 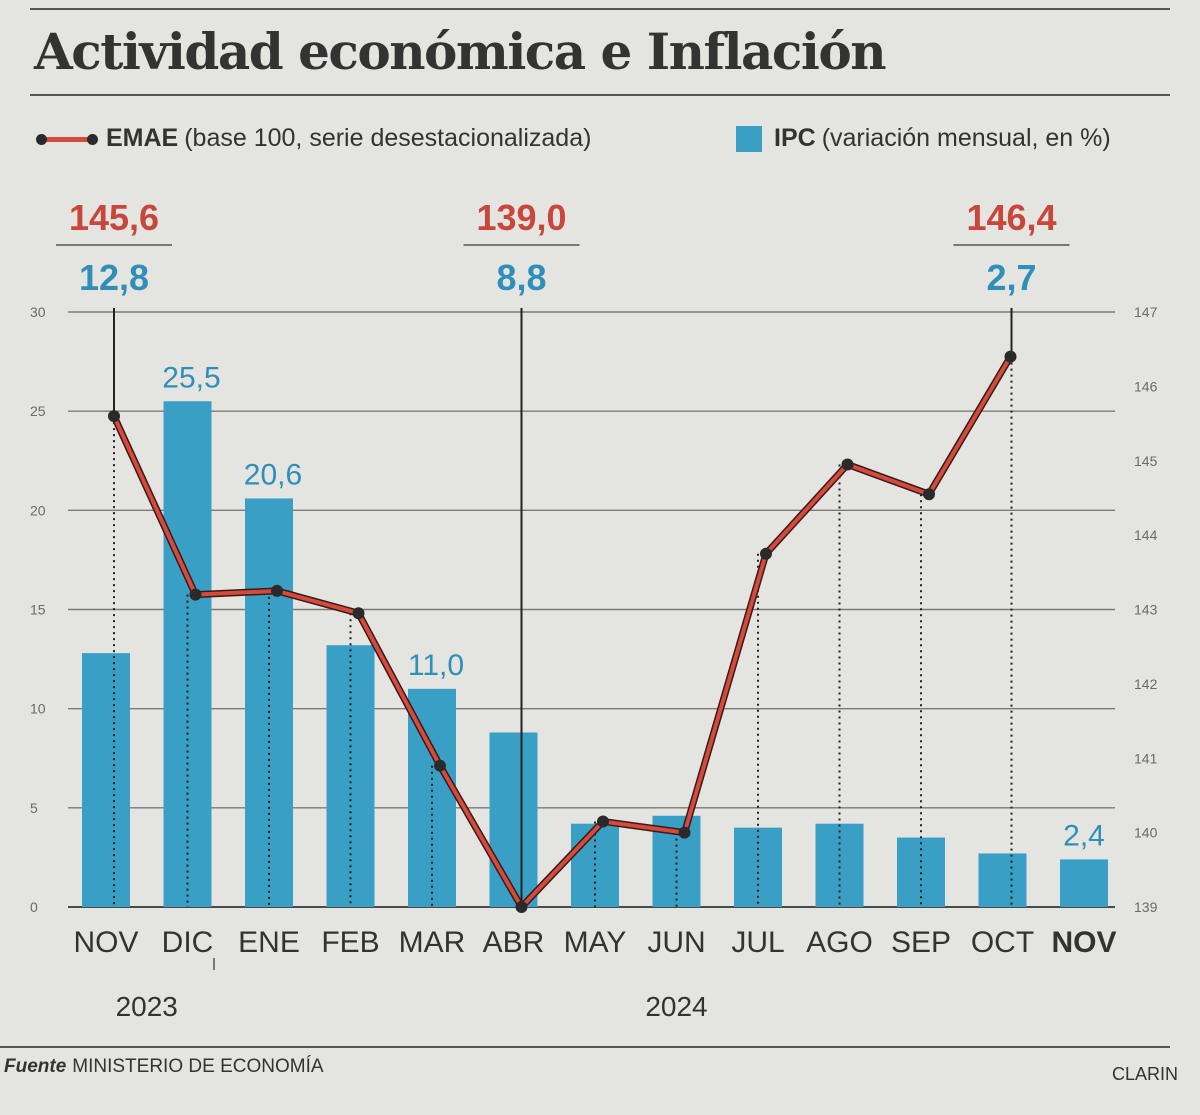 I want to click on title-rule, so click(x=600, y=95).